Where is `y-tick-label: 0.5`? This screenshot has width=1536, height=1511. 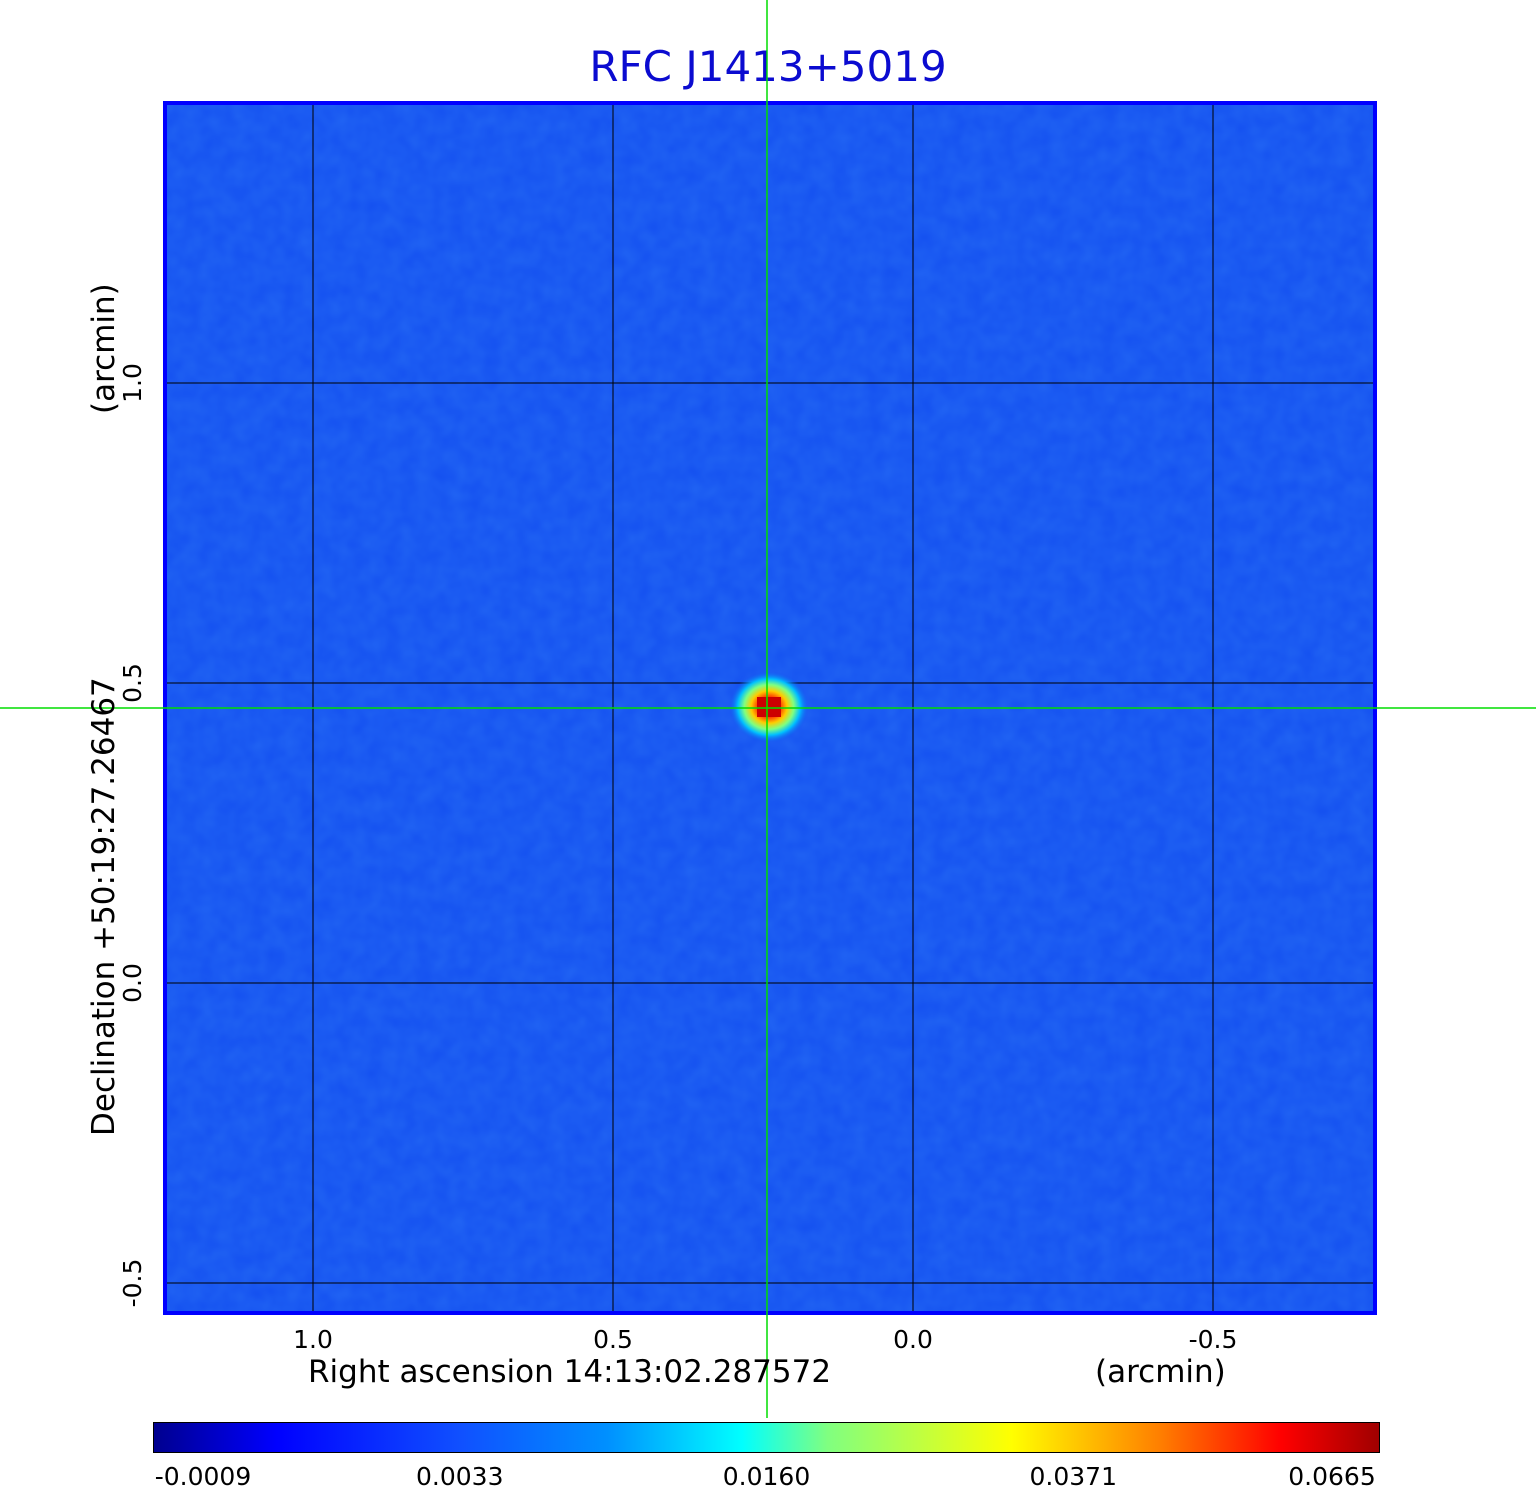 y-tick-label: 0.5 is located at coordinates (132, 683).